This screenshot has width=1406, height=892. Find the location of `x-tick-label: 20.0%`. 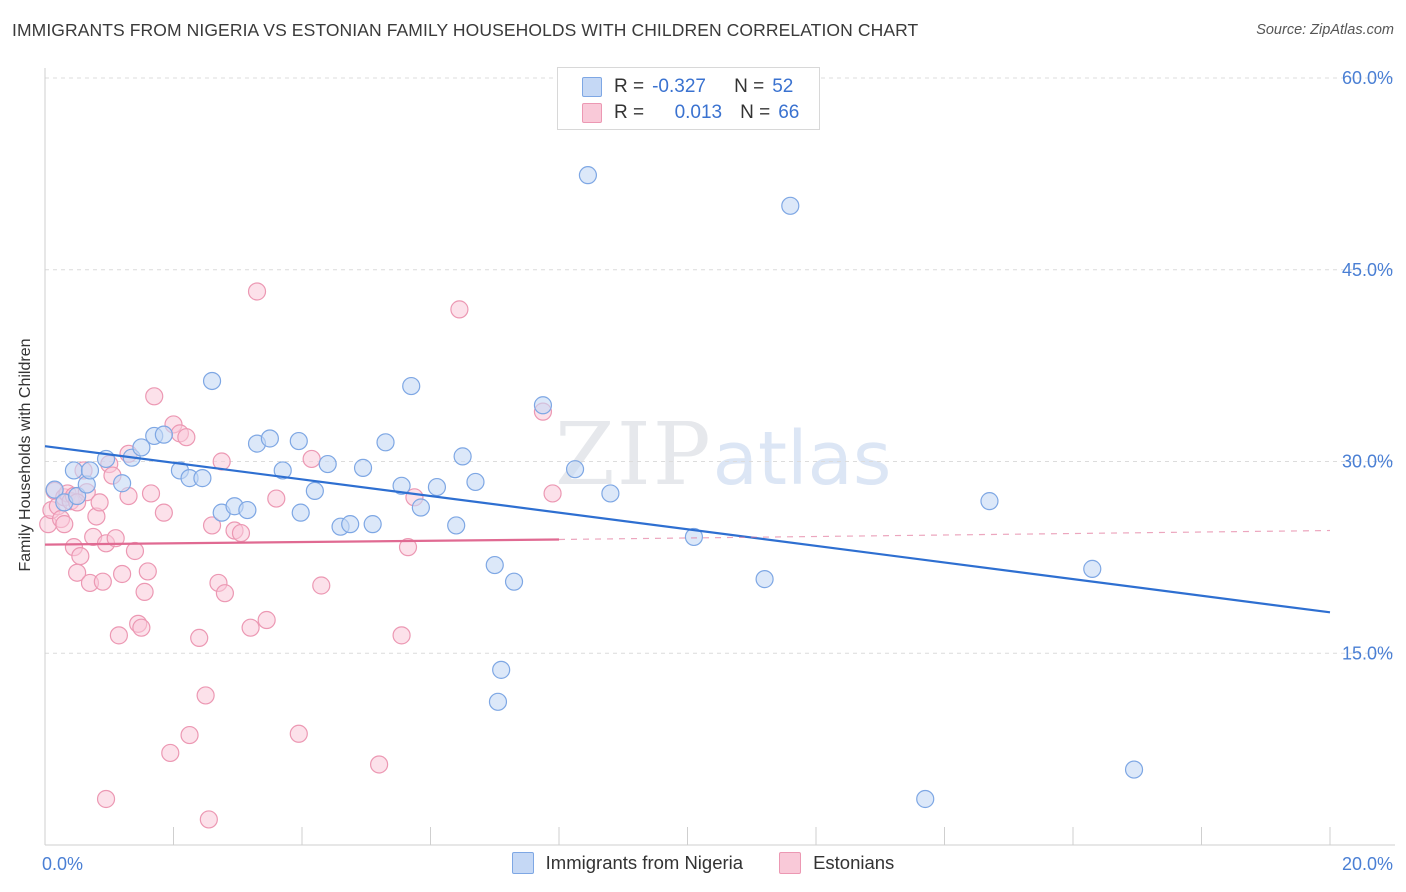

x-tick-label: 20.0% is located at coordinates (1367, 864).